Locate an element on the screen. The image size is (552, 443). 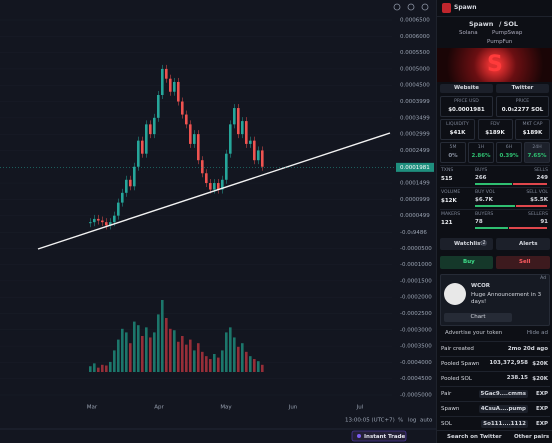
time-tick-label: Mar is located at coordinates (92, 408).